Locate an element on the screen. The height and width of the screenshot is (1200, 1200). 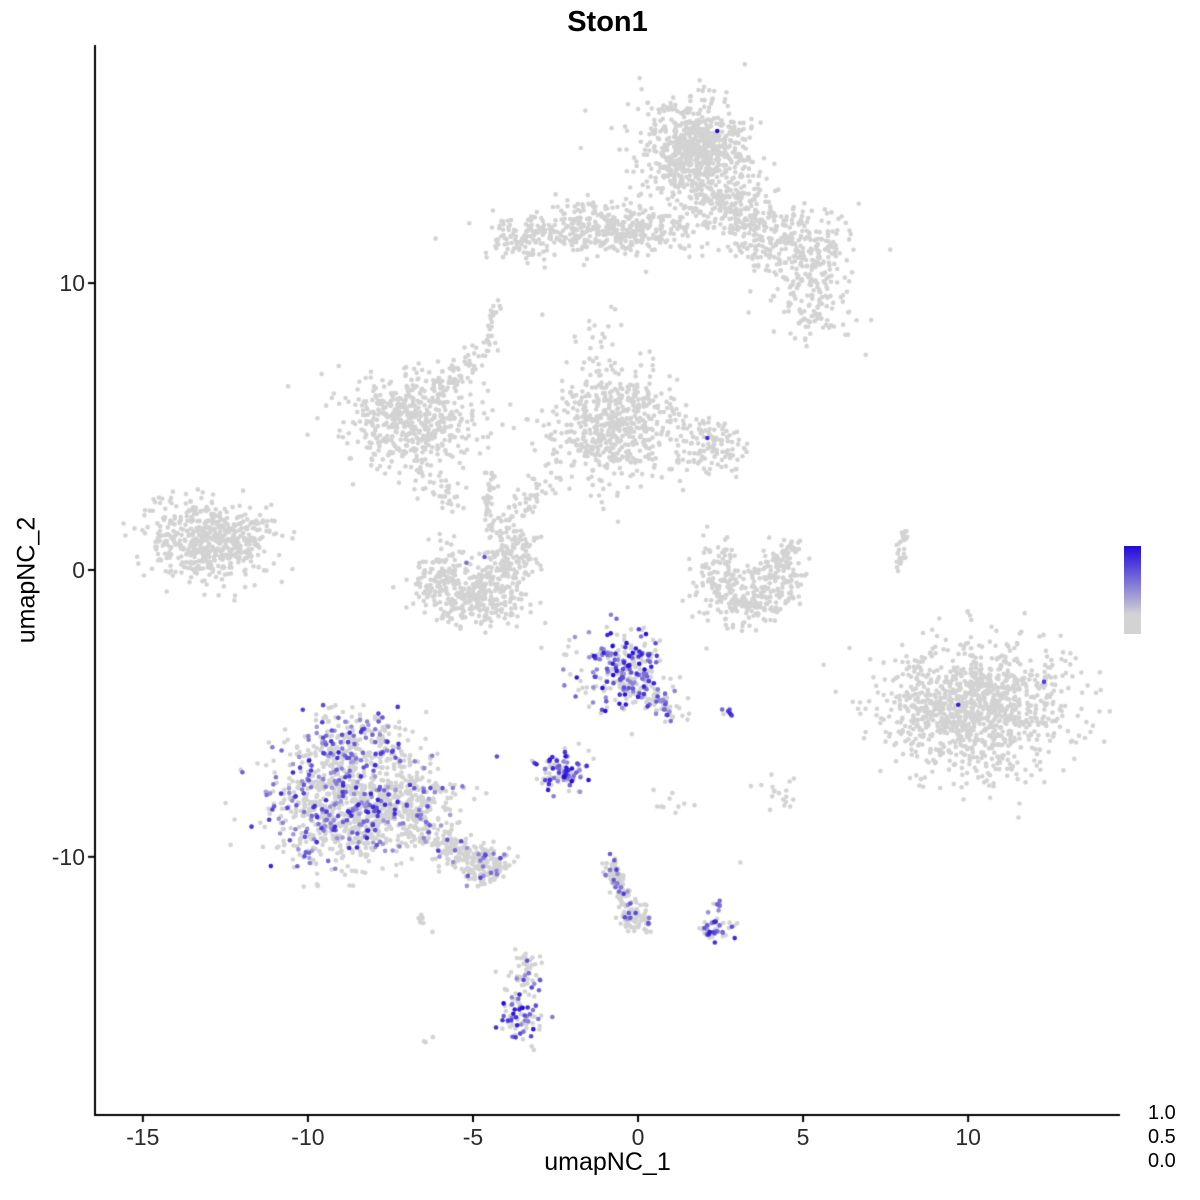
colorbar-gradient is located at coordinates (1132, 590).